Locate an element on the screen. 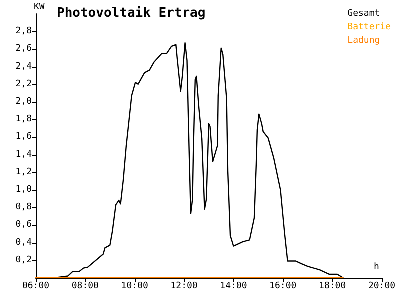 The image size is (400, 300). x-tick-label: 06:00 is located at coordinates (36, 287).